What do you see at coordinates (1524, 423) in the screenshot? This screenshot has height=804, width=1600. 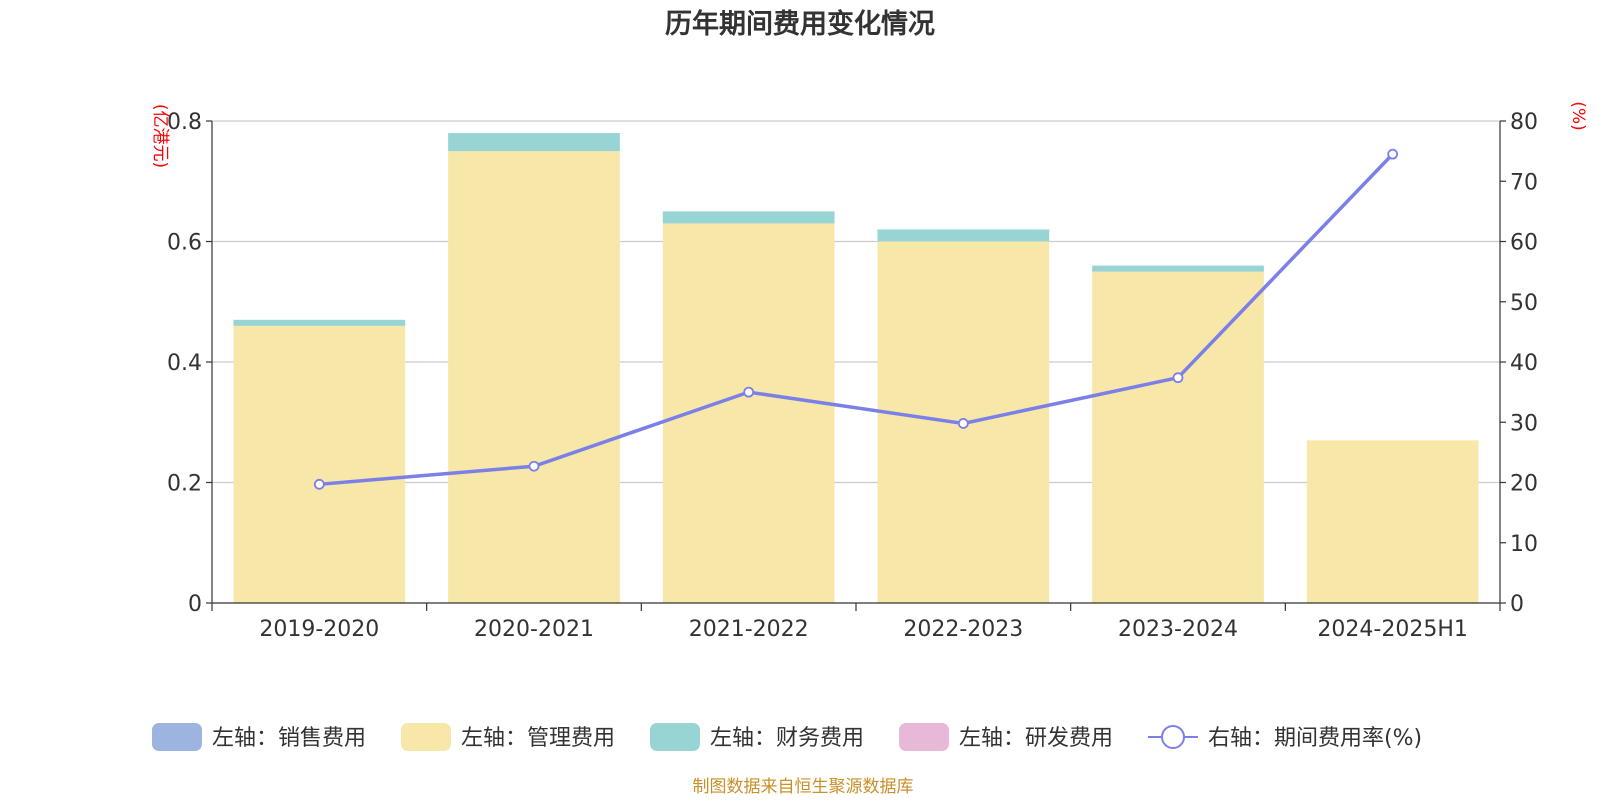 I see `right-tick-label: 30` at bounding box center [1524, 423].